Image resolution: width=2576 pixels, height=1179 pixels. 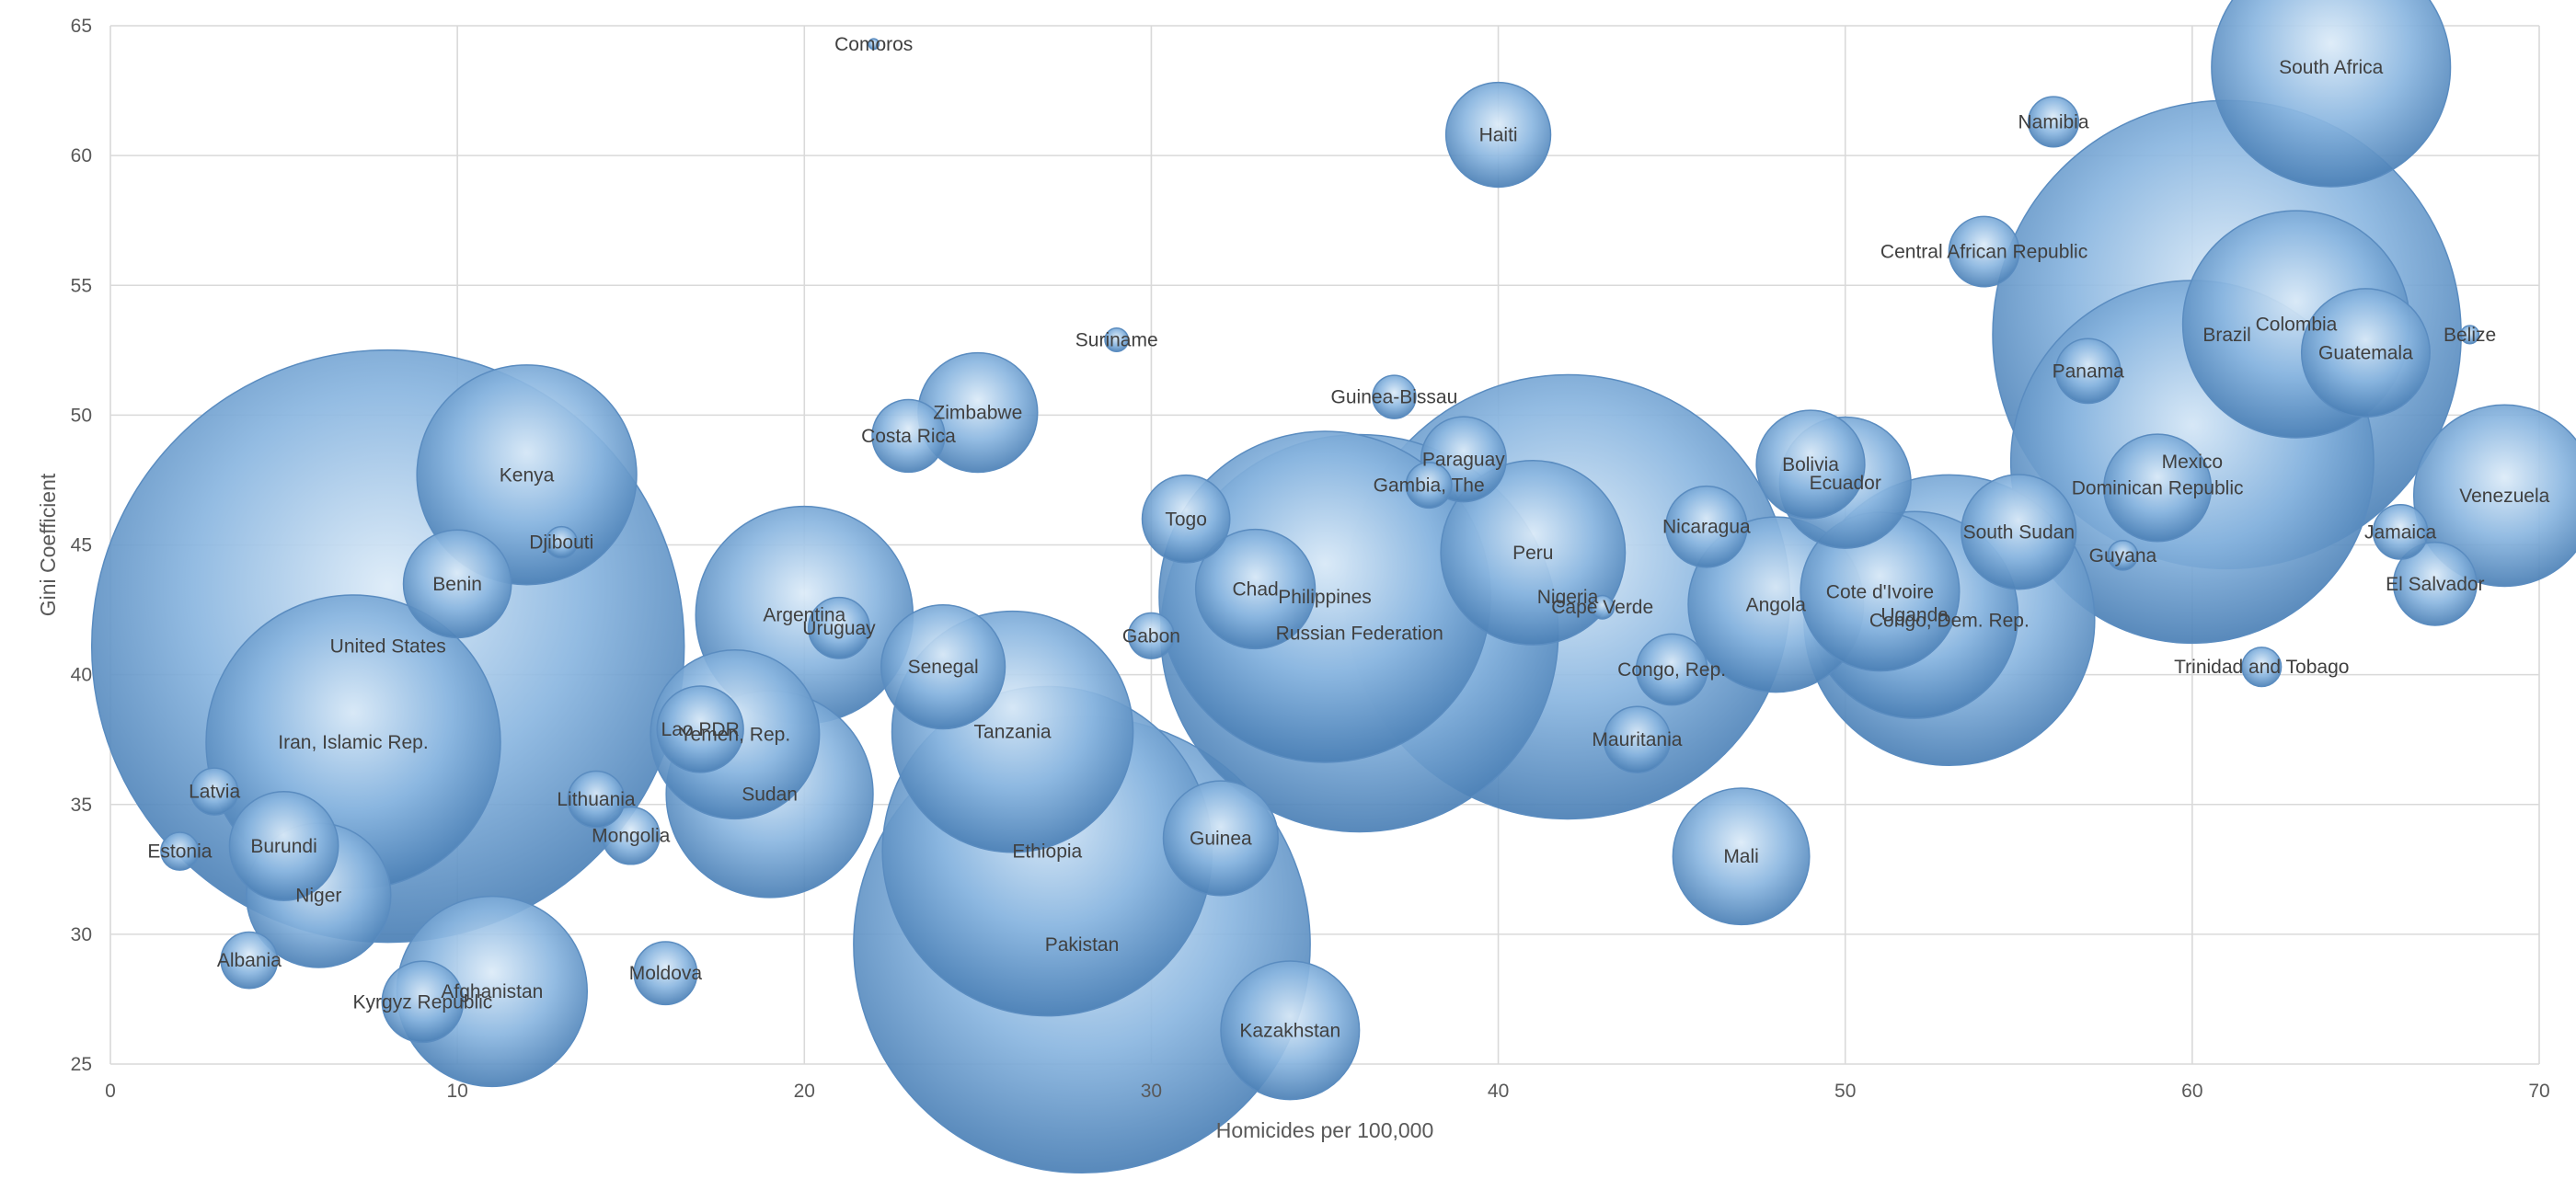 I want to click on bubble-label: Mongolia, so click(x=631, y=837).